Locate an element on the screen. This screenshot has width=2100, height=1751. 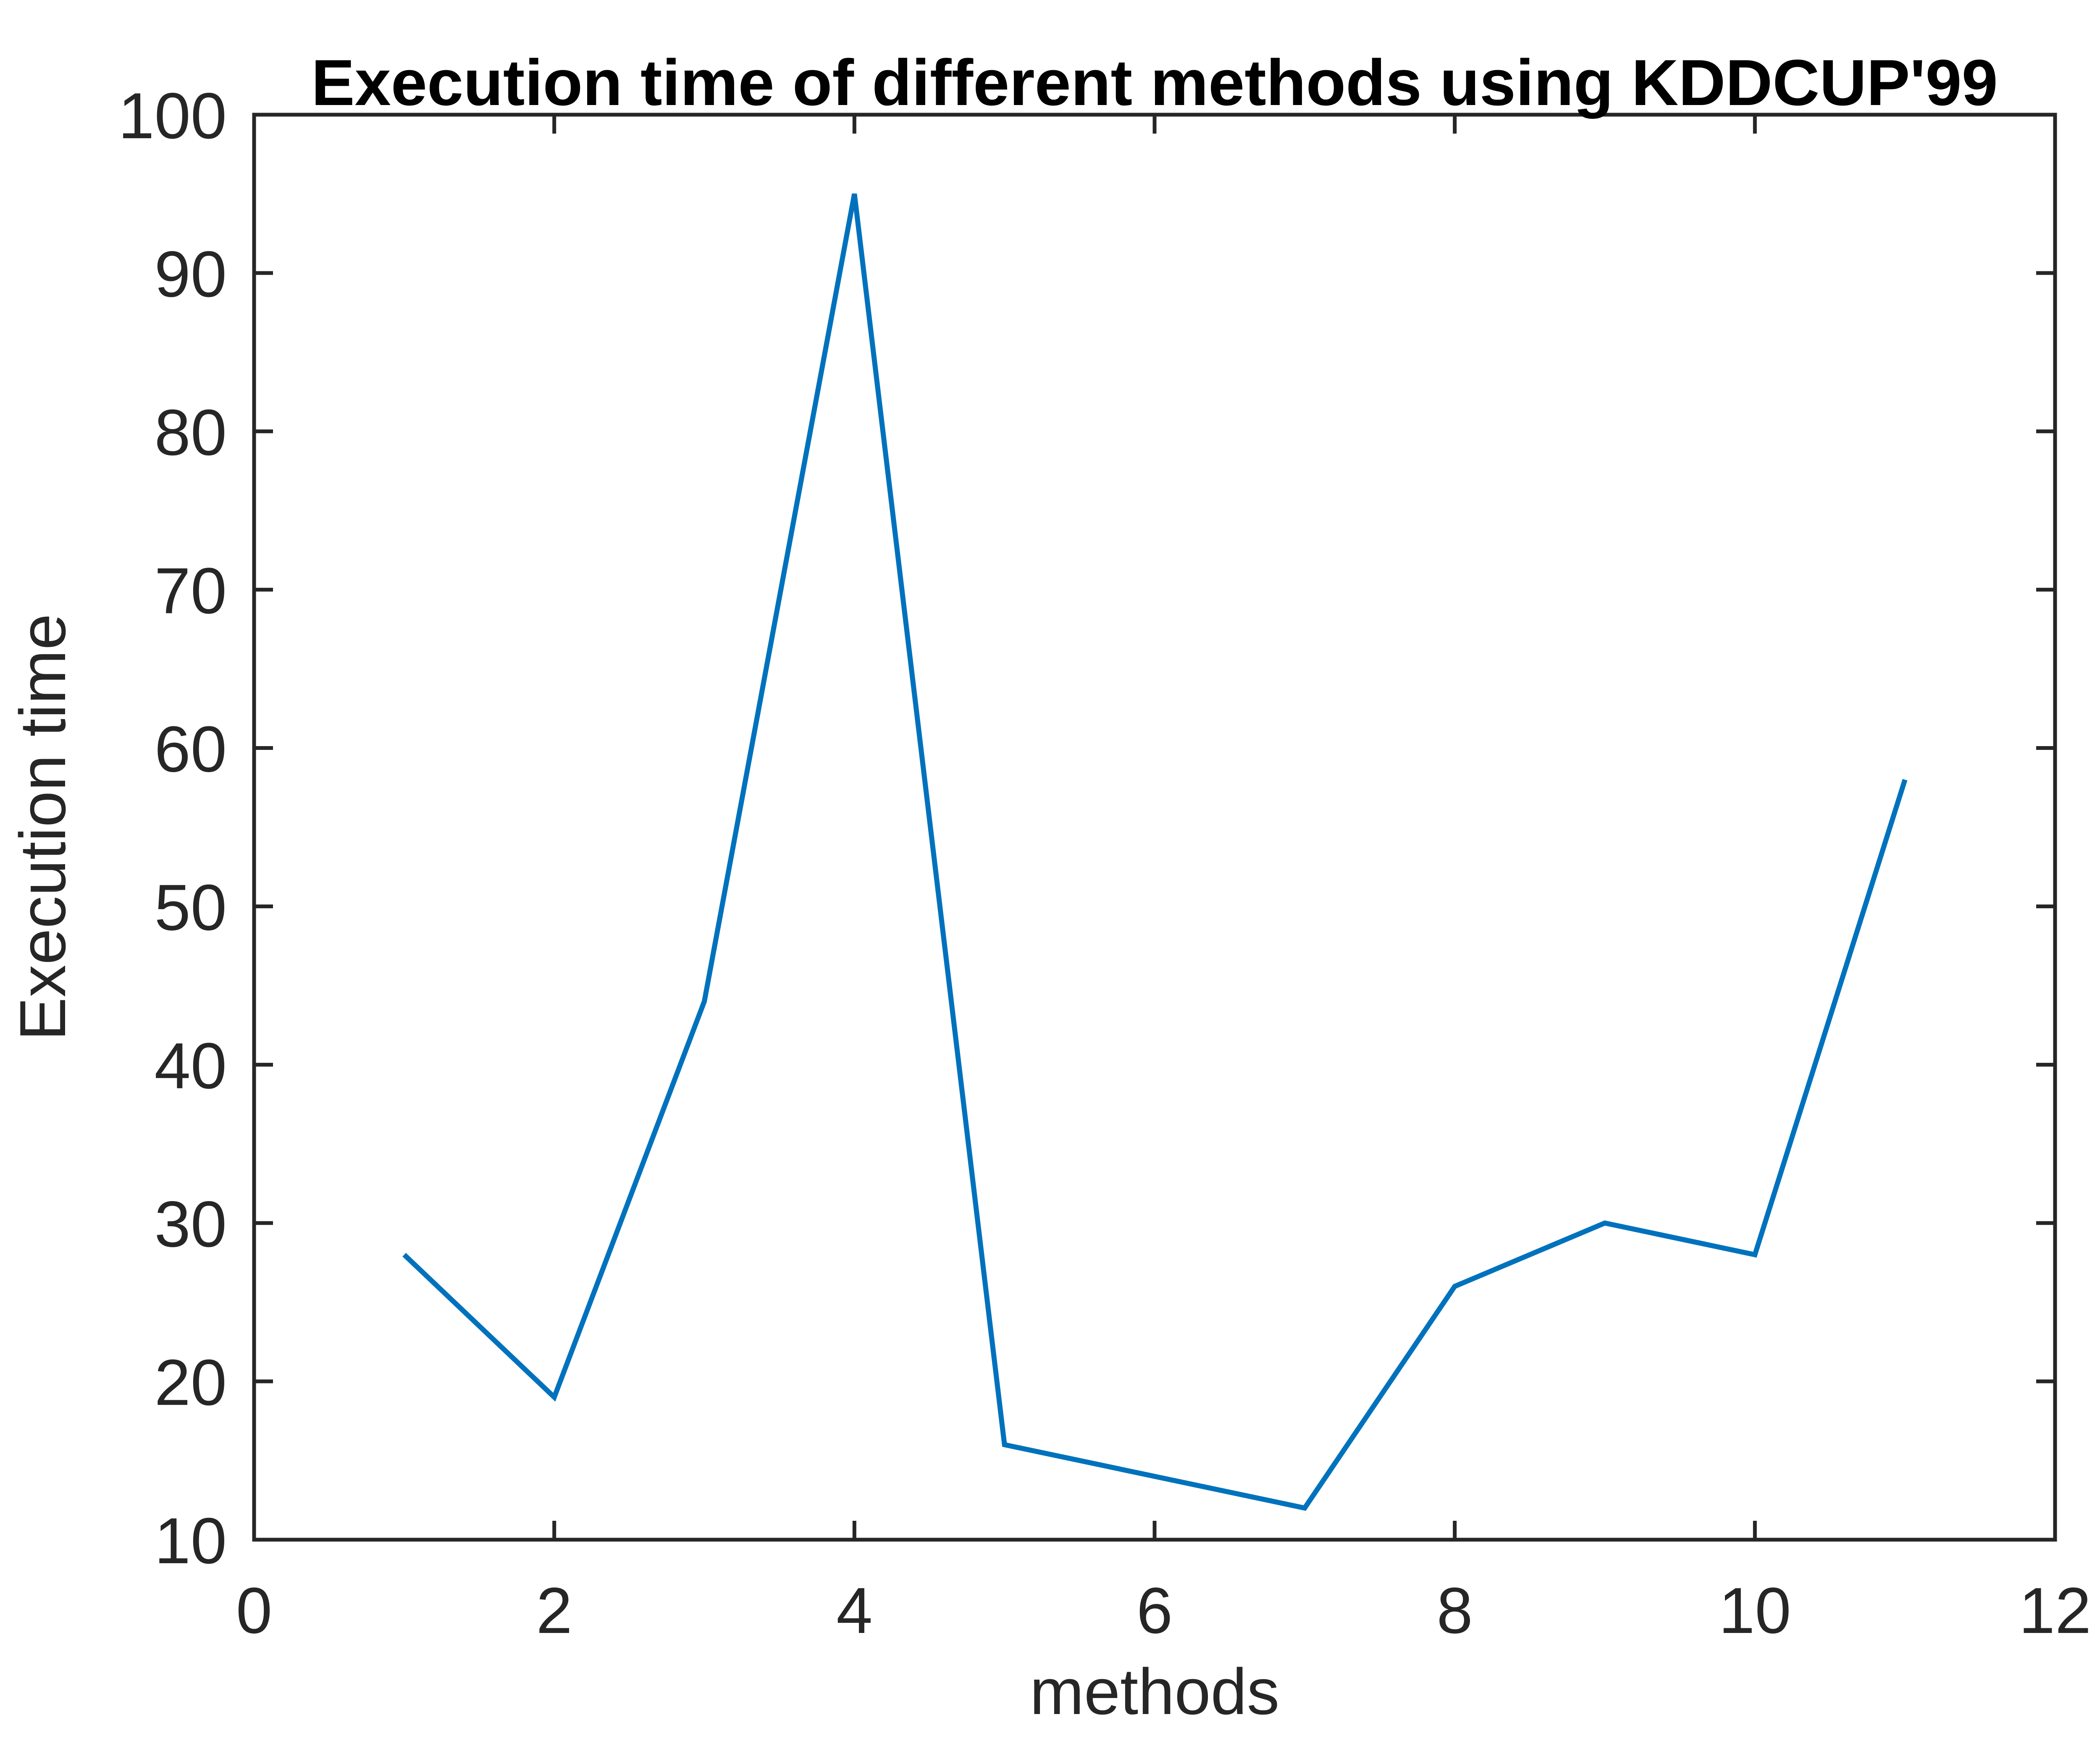
y-tick-label: 100 is located at coordinates (172, 115).